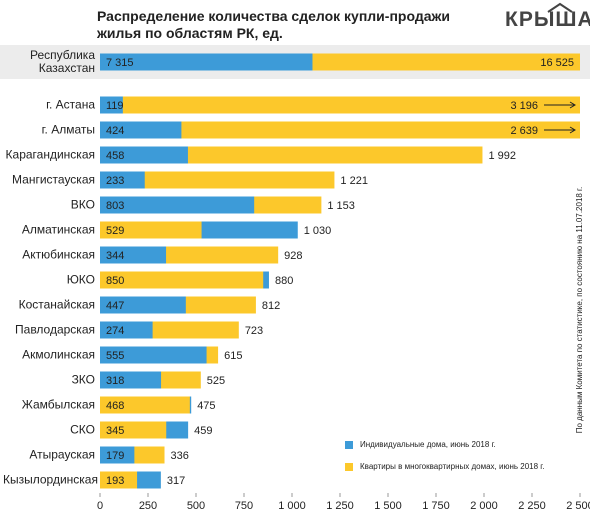  Describe the element at coordinates (115, 256) in the screenshot. I see `value-label: 344` at that location.